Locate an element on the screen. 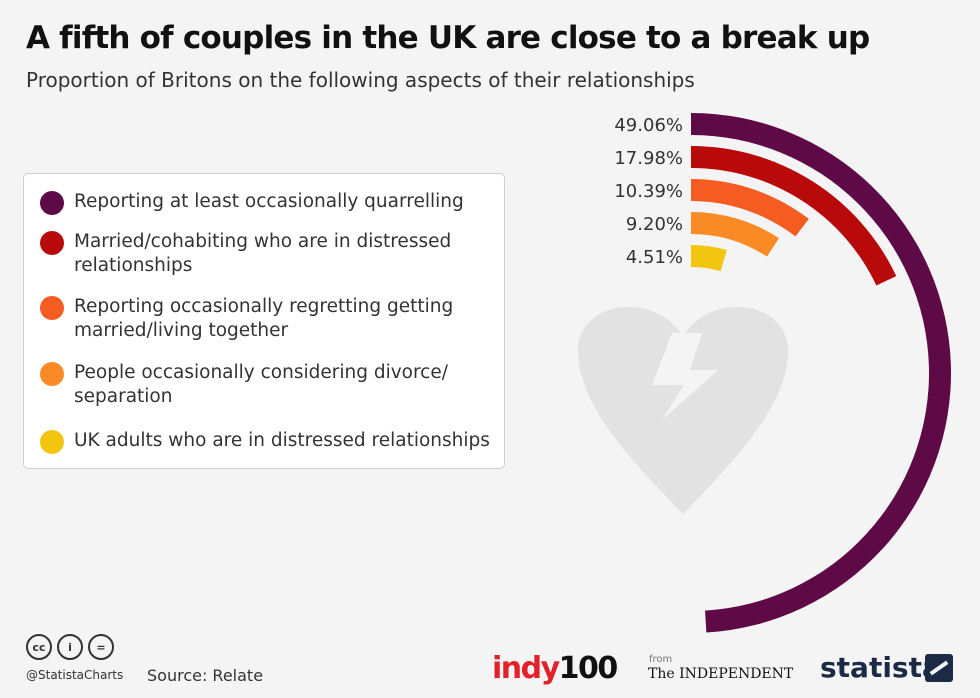 The image size is (980, 698). no-derivatives-icon: = is located at coordinates (101, 647).